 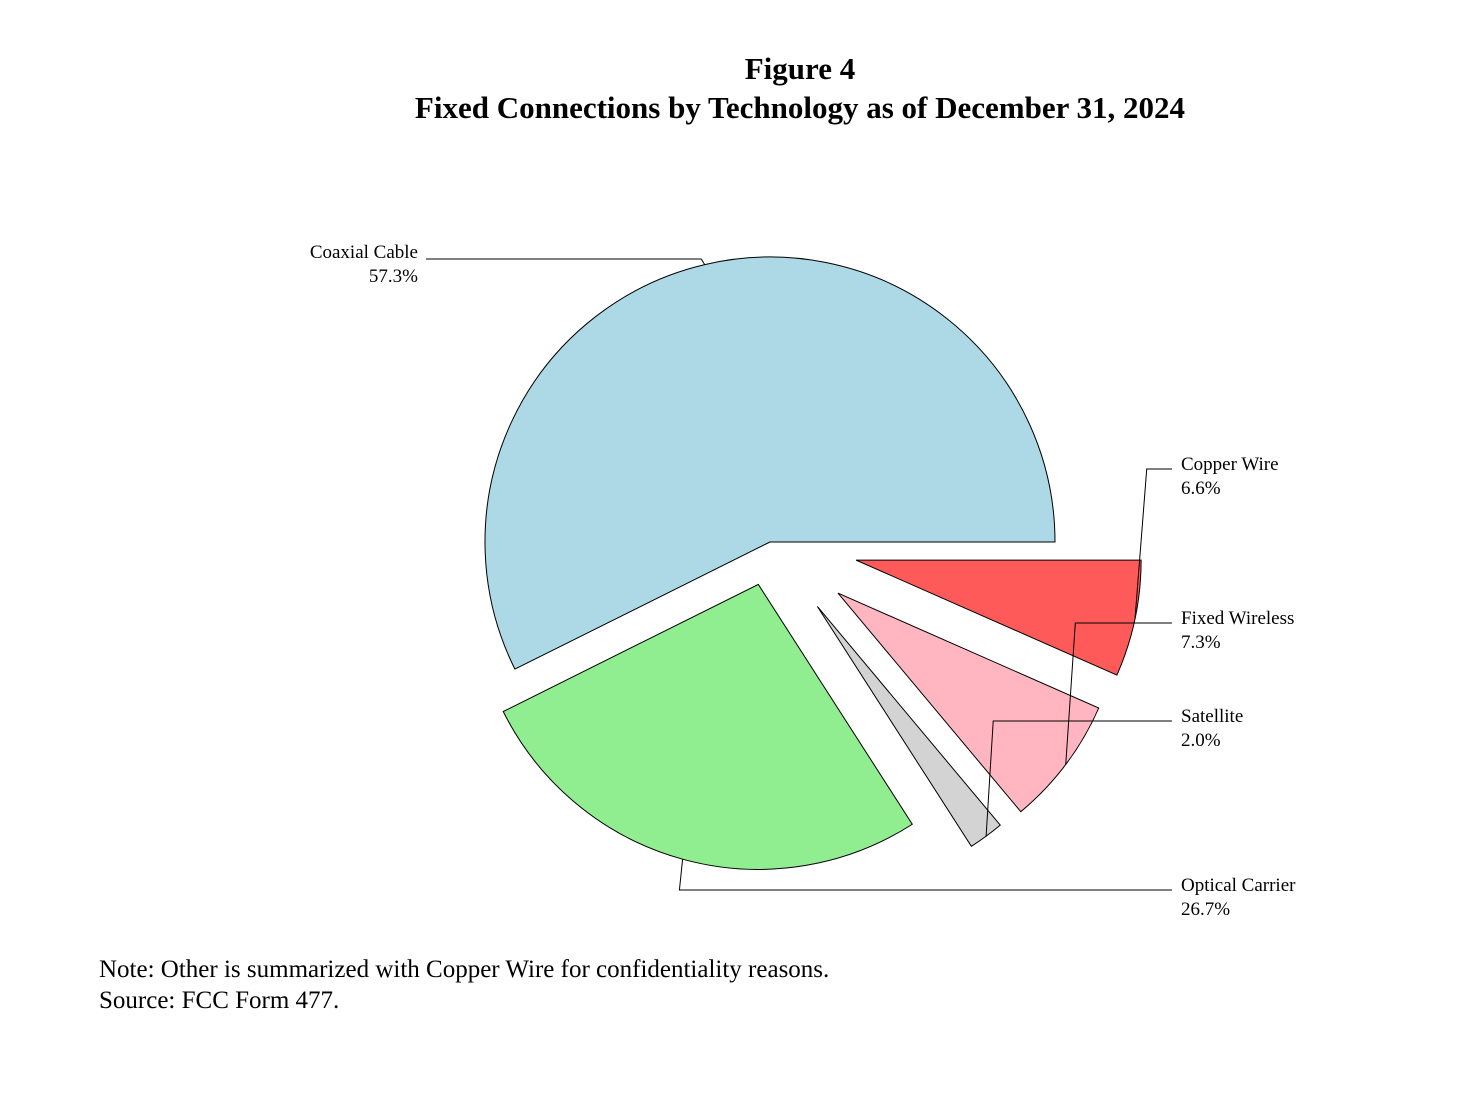 I want to click on slice-label-value: 6.6%, so click(x=1201, y=488).